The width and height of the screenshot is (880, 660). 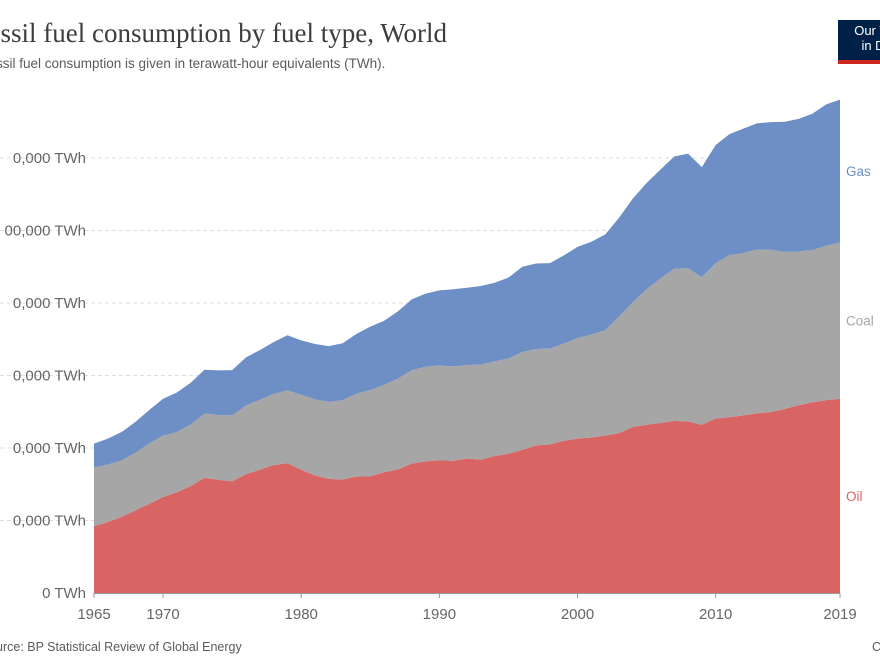 What do you see at coordinates (64, 593) in the screenshot?
I see `y-tick-label: 0 TWh` at bounding box center [64, 593].